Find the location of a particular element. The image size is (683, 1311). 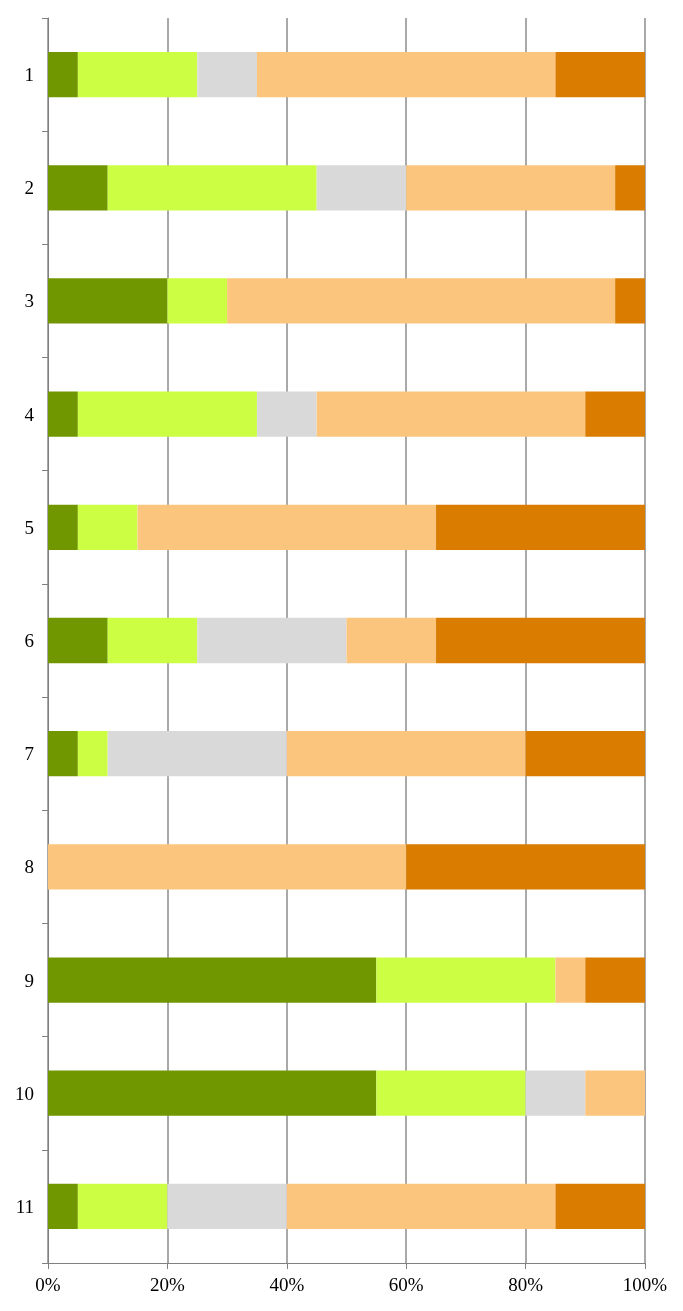

y-tick-label: 11 is located at coordinates (24, 1206).